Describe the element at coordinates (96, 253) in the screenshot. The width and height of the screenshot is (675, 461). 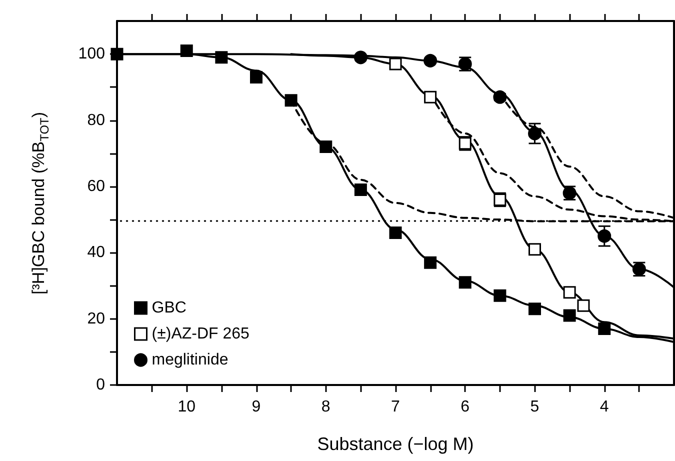
I see `y-tick-label: 40` at that location.